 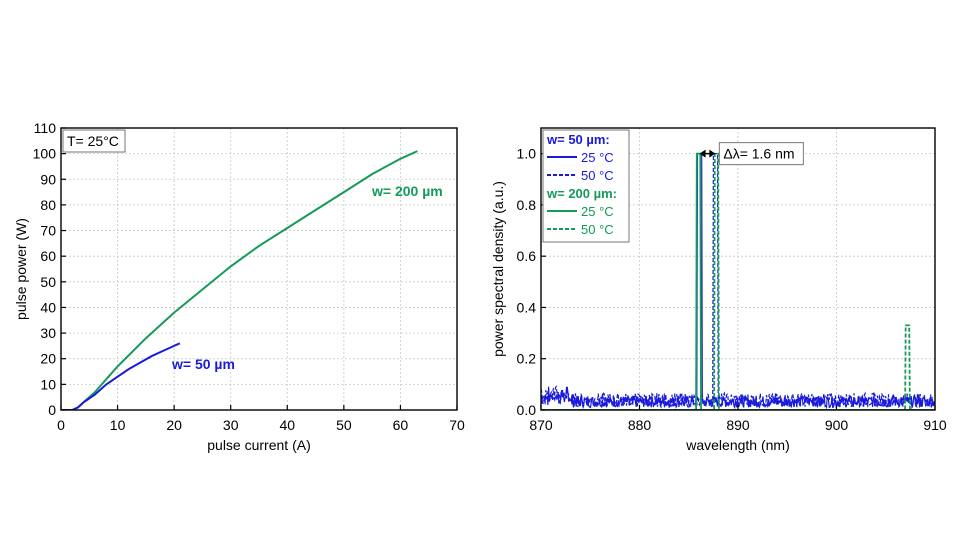 I want to click on y-tick-label: 60, so click(x=48, y=256).